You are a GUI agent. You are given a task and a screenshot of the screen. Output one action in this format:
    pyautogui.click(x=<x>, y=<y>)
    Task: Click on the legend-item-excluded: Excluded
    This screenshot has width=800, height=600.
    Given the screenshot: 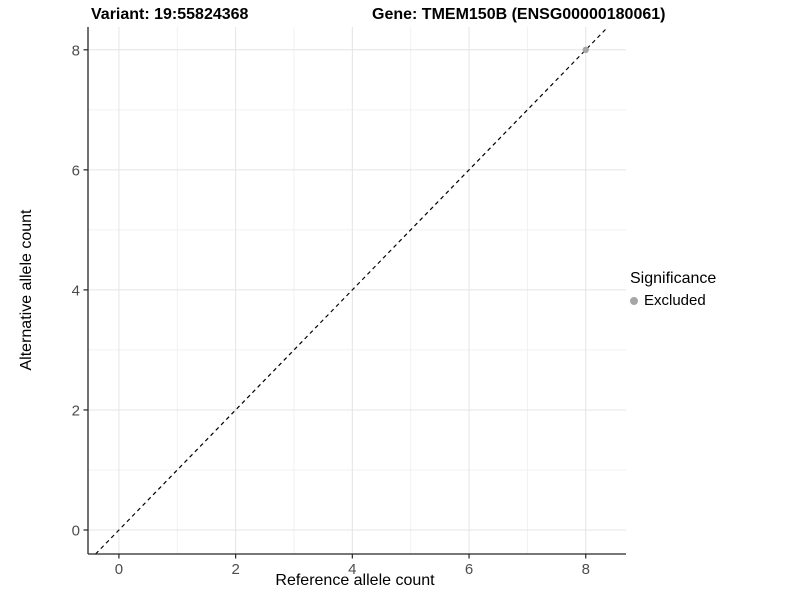 What is the action you would take?
    pyautogui.click(x=673, y=300)
    